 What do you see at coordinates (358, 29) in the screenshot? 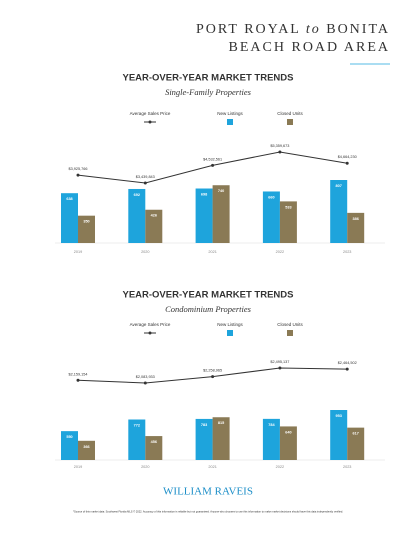
I see `title-part: BONITA` at bounding box center [358, 29].